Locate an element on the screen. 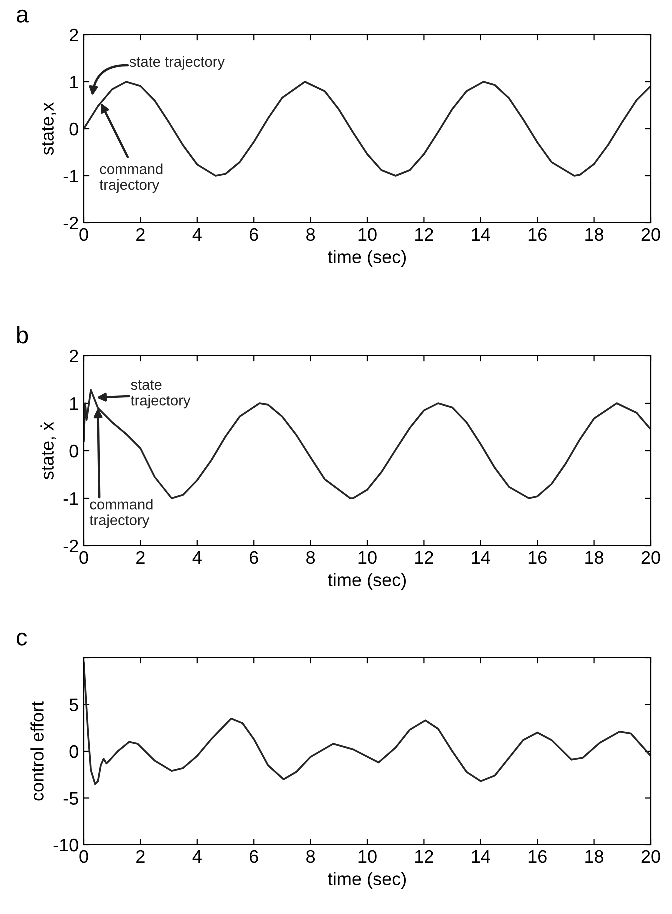  y-axis-title: control effort is located at coordinates (37, 751).